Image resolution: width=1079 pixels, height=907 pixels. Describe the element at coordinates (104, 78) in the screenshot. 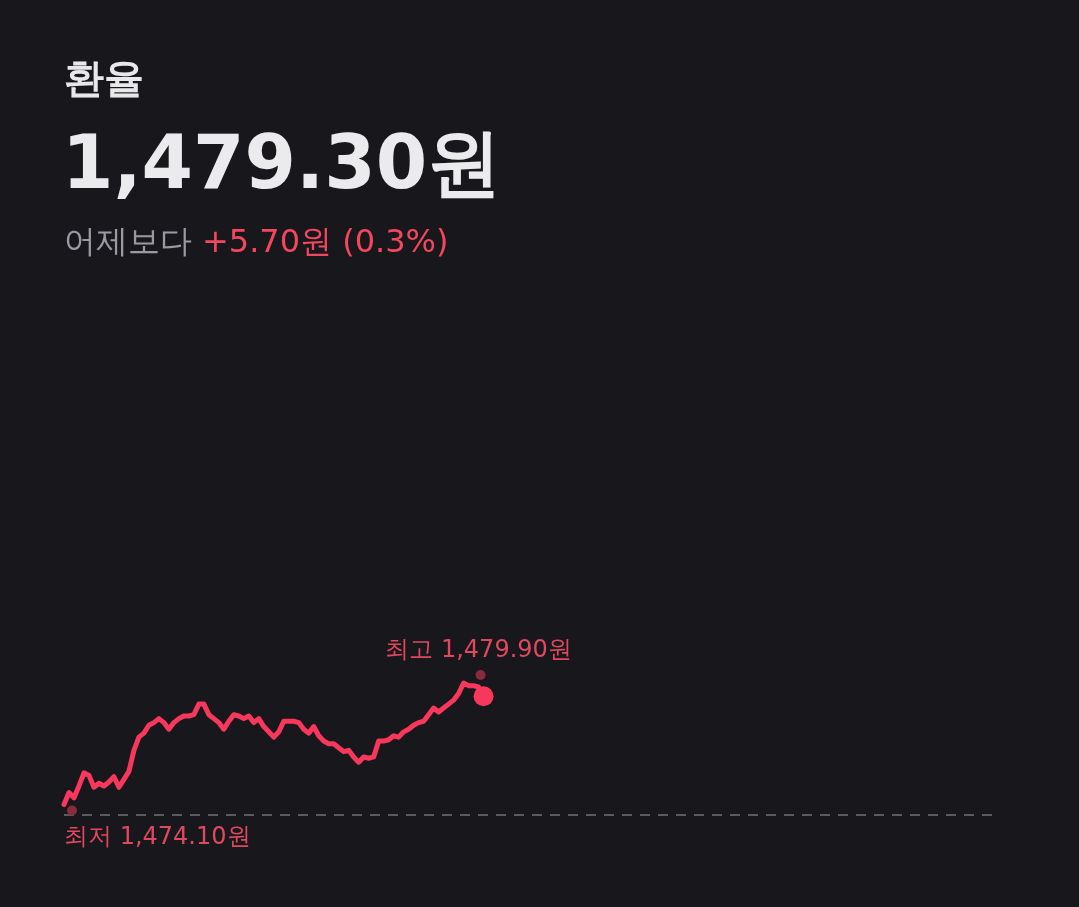

I see `chart-title: 환율` at that location.